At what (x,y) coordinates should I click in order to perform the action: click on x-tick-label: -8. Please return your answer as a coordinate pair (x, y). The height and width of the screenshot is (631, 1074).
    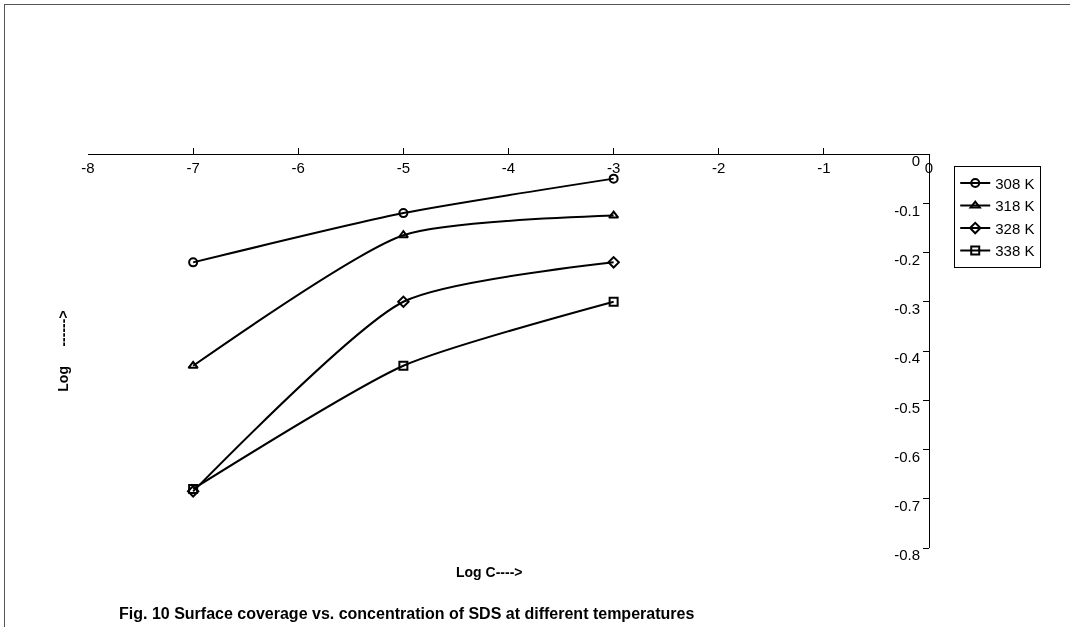
    Looking at the image, I should click on (88, 167).